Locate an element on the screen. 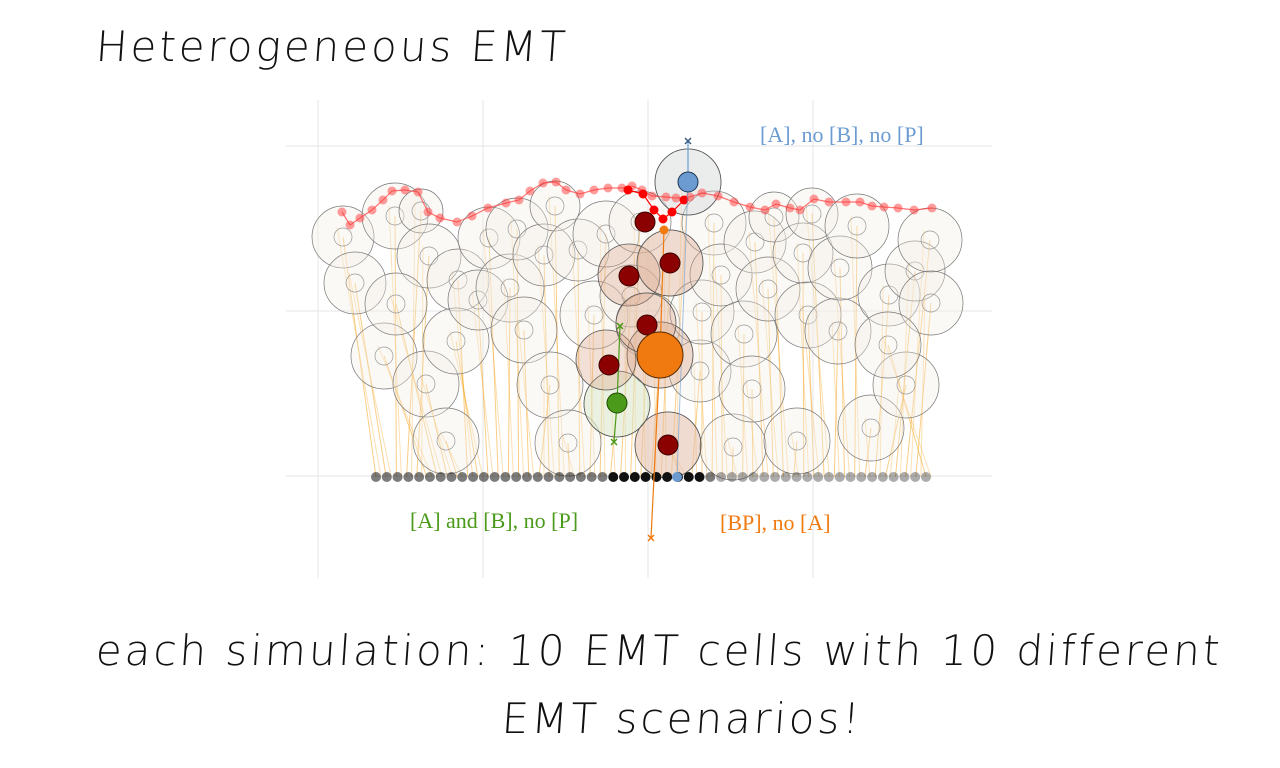 The height and width of the screenshot is (768, 1280). blue-x-marker is located at coordinates (688, 141).